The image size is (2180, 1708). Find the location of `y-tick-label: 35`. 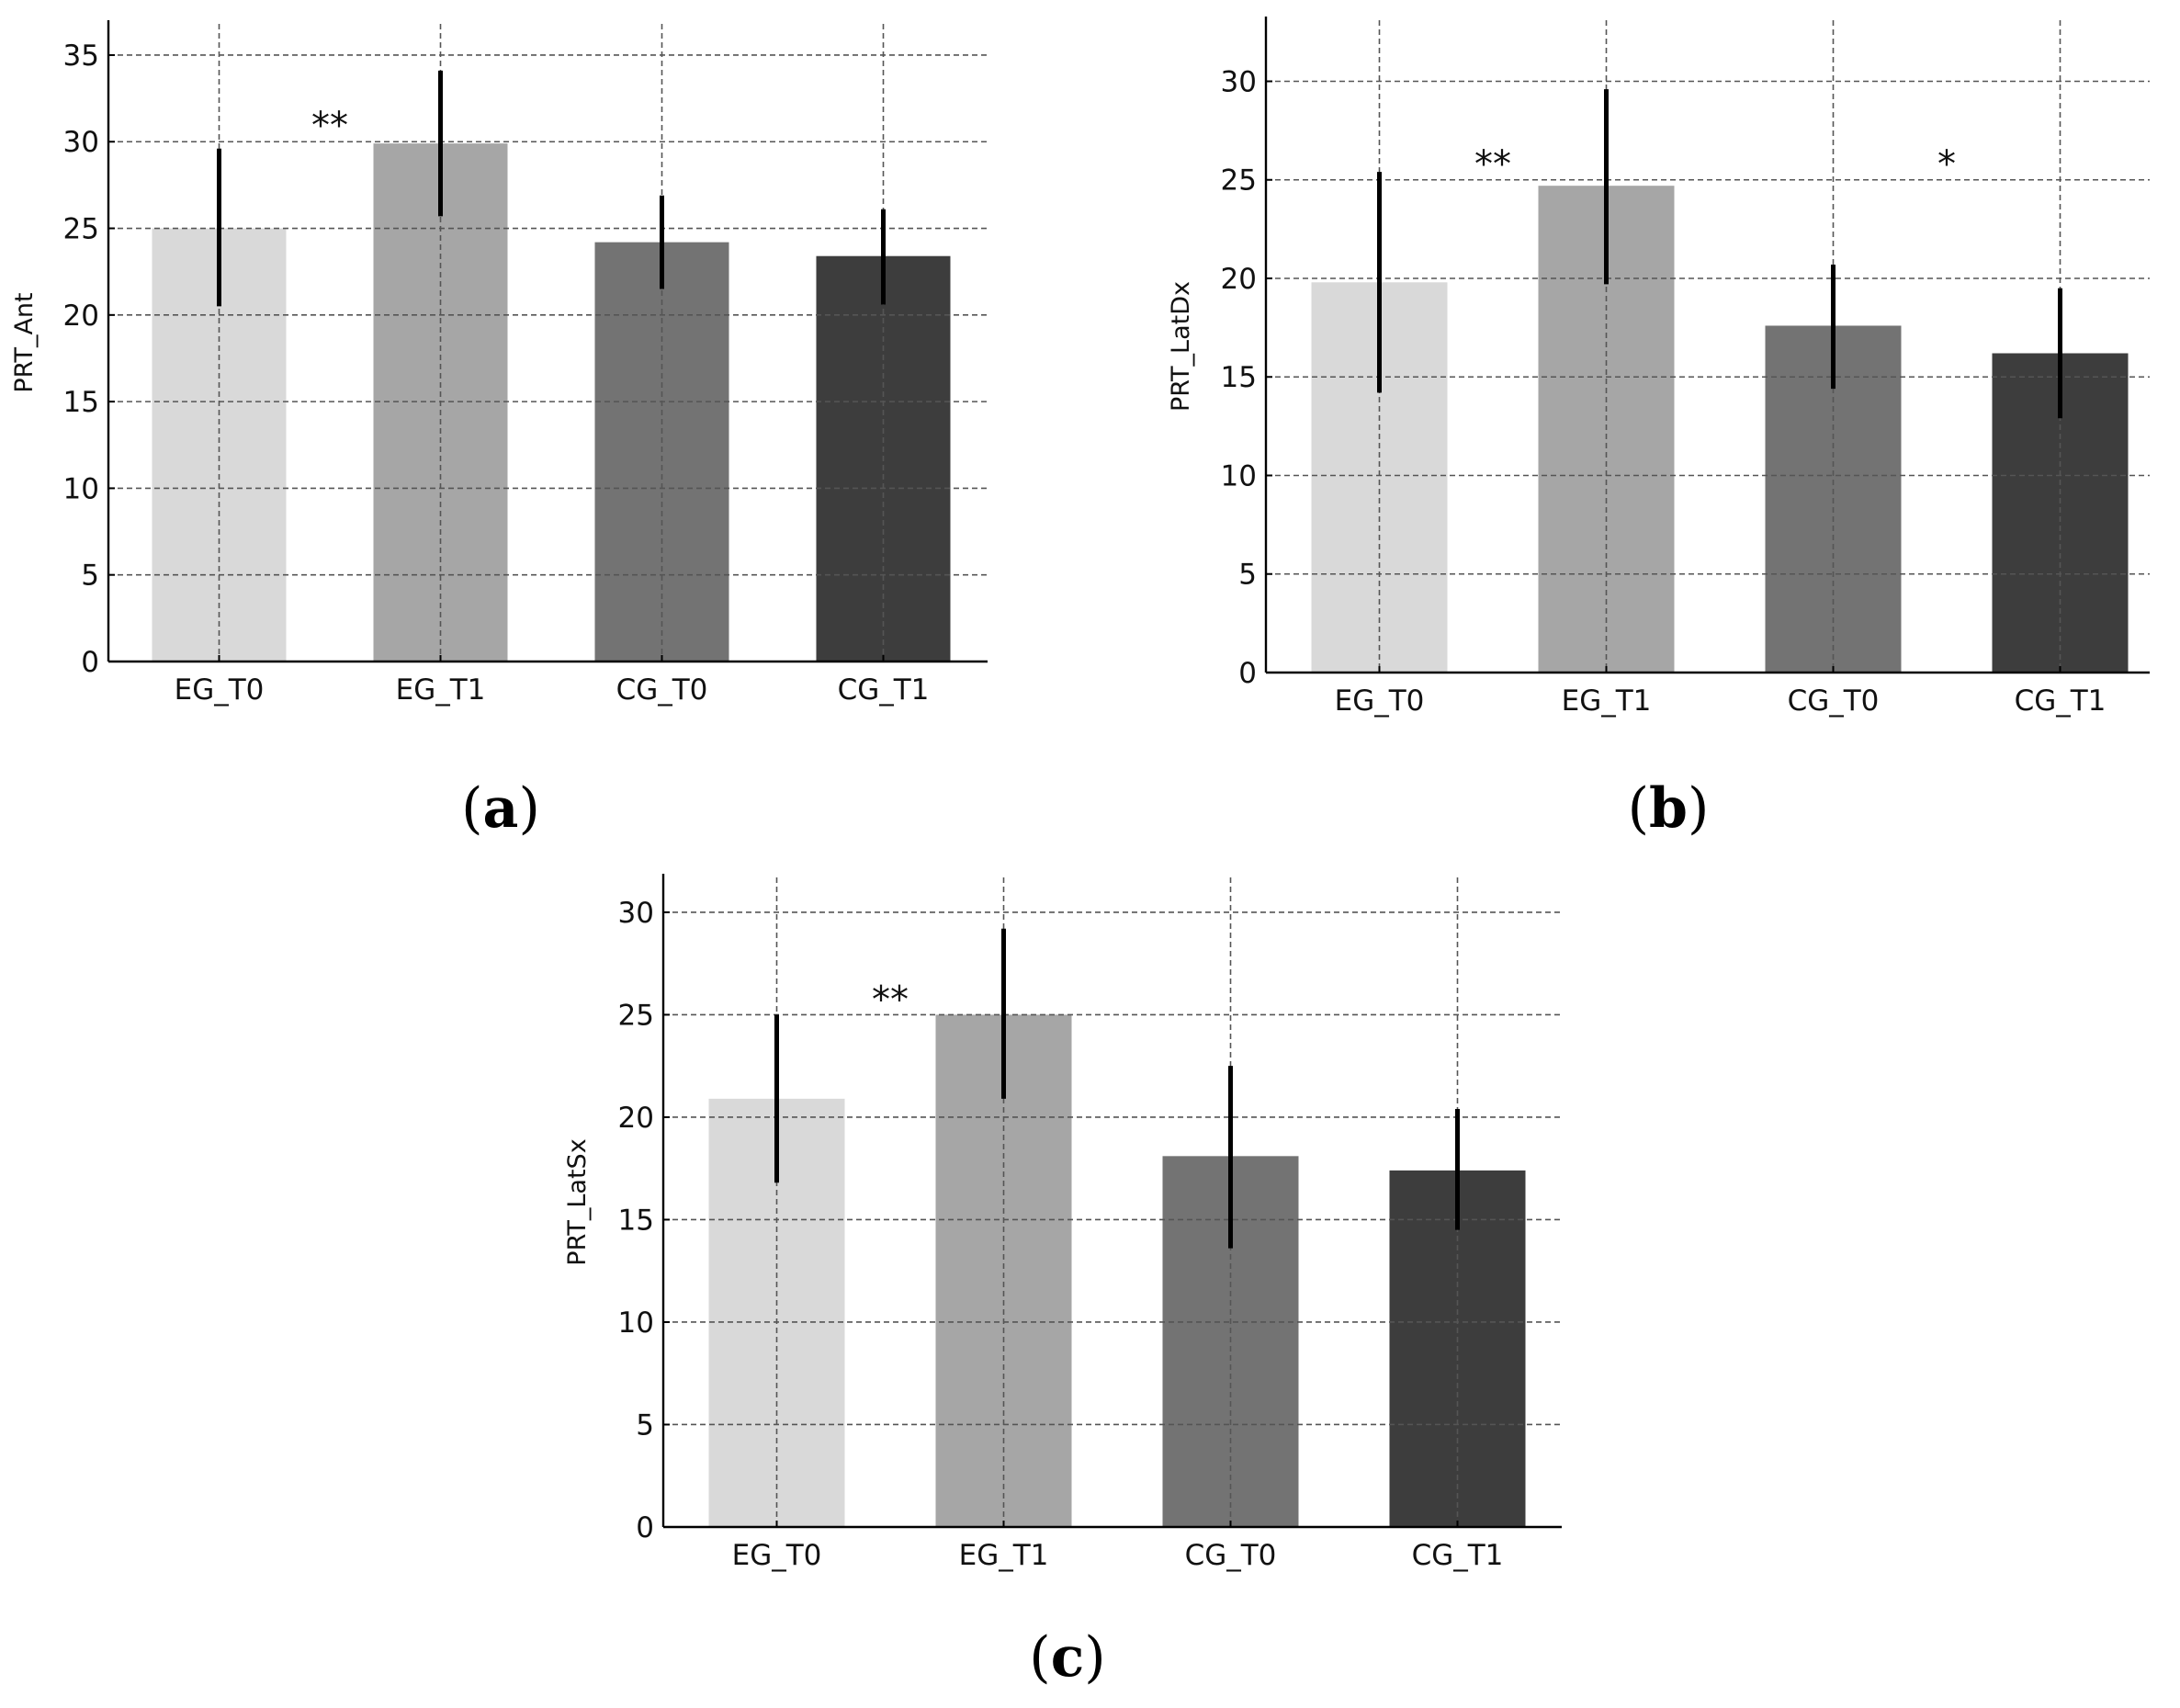

y-tick-label: 35 is located at coordinates (81, 56).